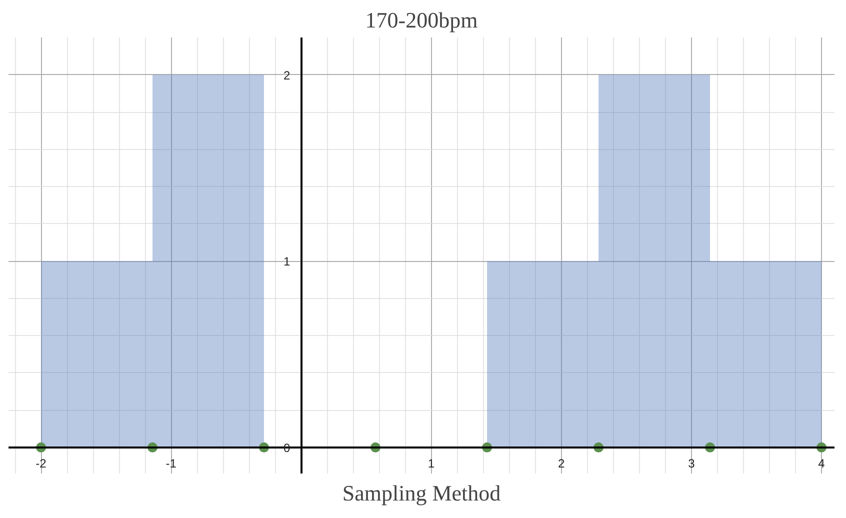 The height and width of the screenshot is (518, 846). I want to click on x-tick-label: 2, so click(561, 463).